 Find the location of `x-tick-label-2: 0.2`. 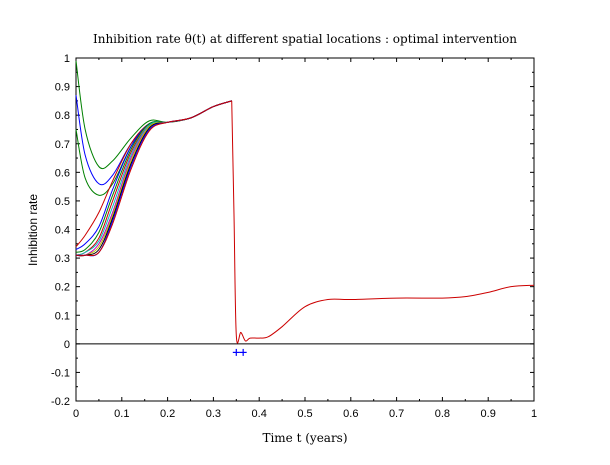

x-tick-label-2: 0.2 is located at coordinates (167, 414).